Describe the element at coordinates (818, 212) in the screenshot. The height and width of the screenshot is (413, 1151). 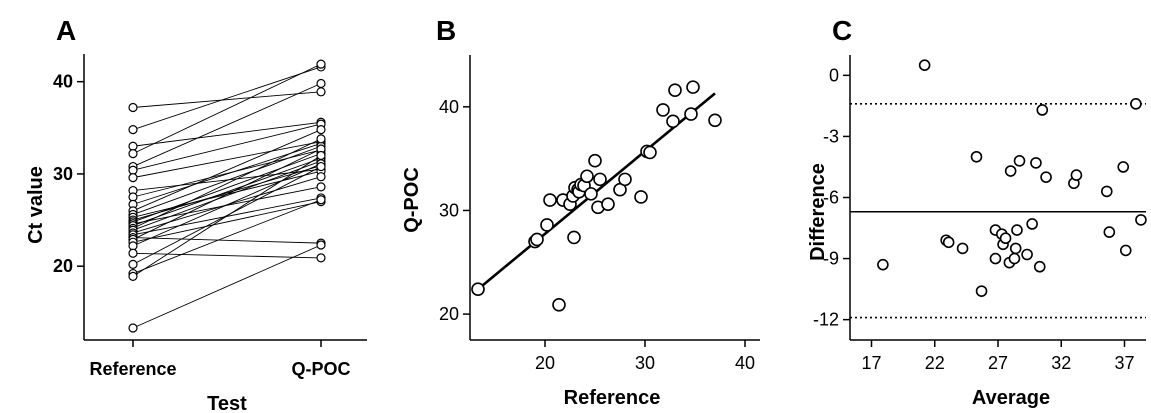
I see `c-ylabel: Difference` at that location.